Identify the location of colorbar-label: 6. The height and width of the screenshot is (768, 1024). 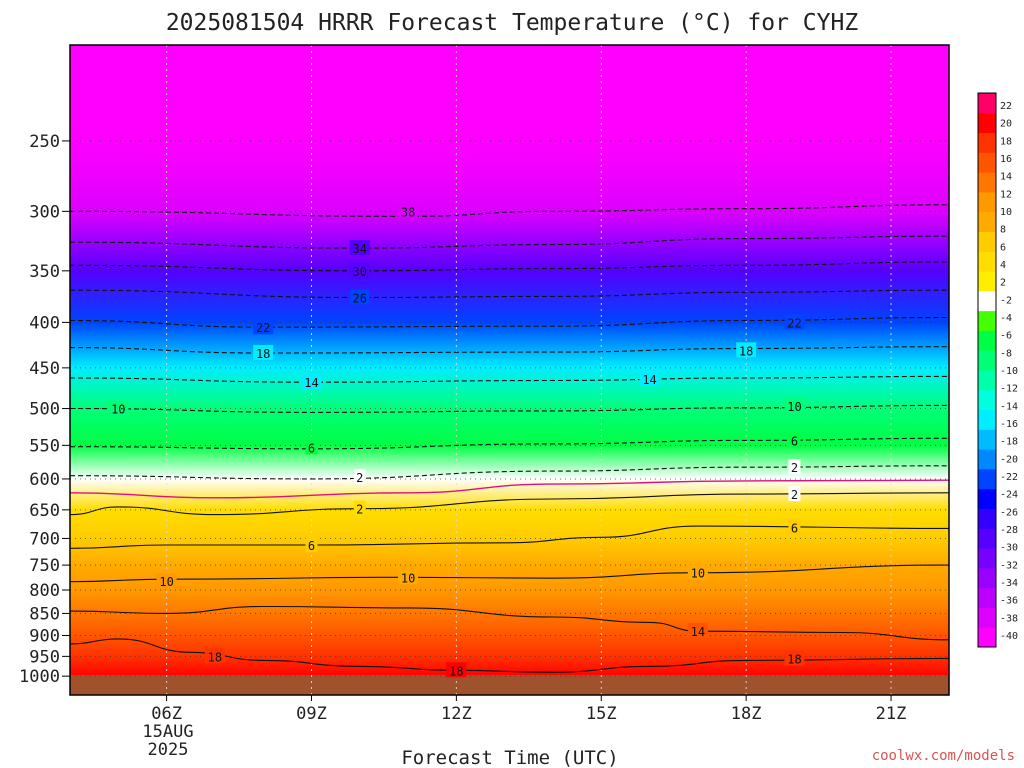
(1003, 247).